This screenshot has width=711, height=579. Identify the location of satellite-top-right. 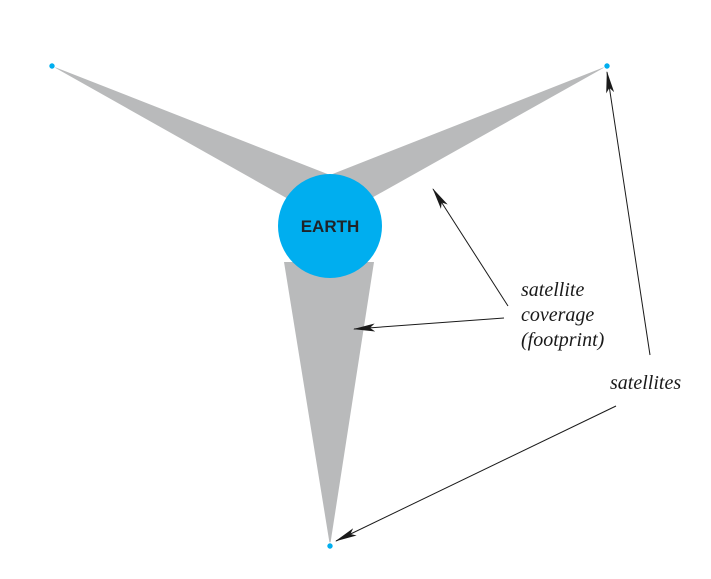
(607, 66).